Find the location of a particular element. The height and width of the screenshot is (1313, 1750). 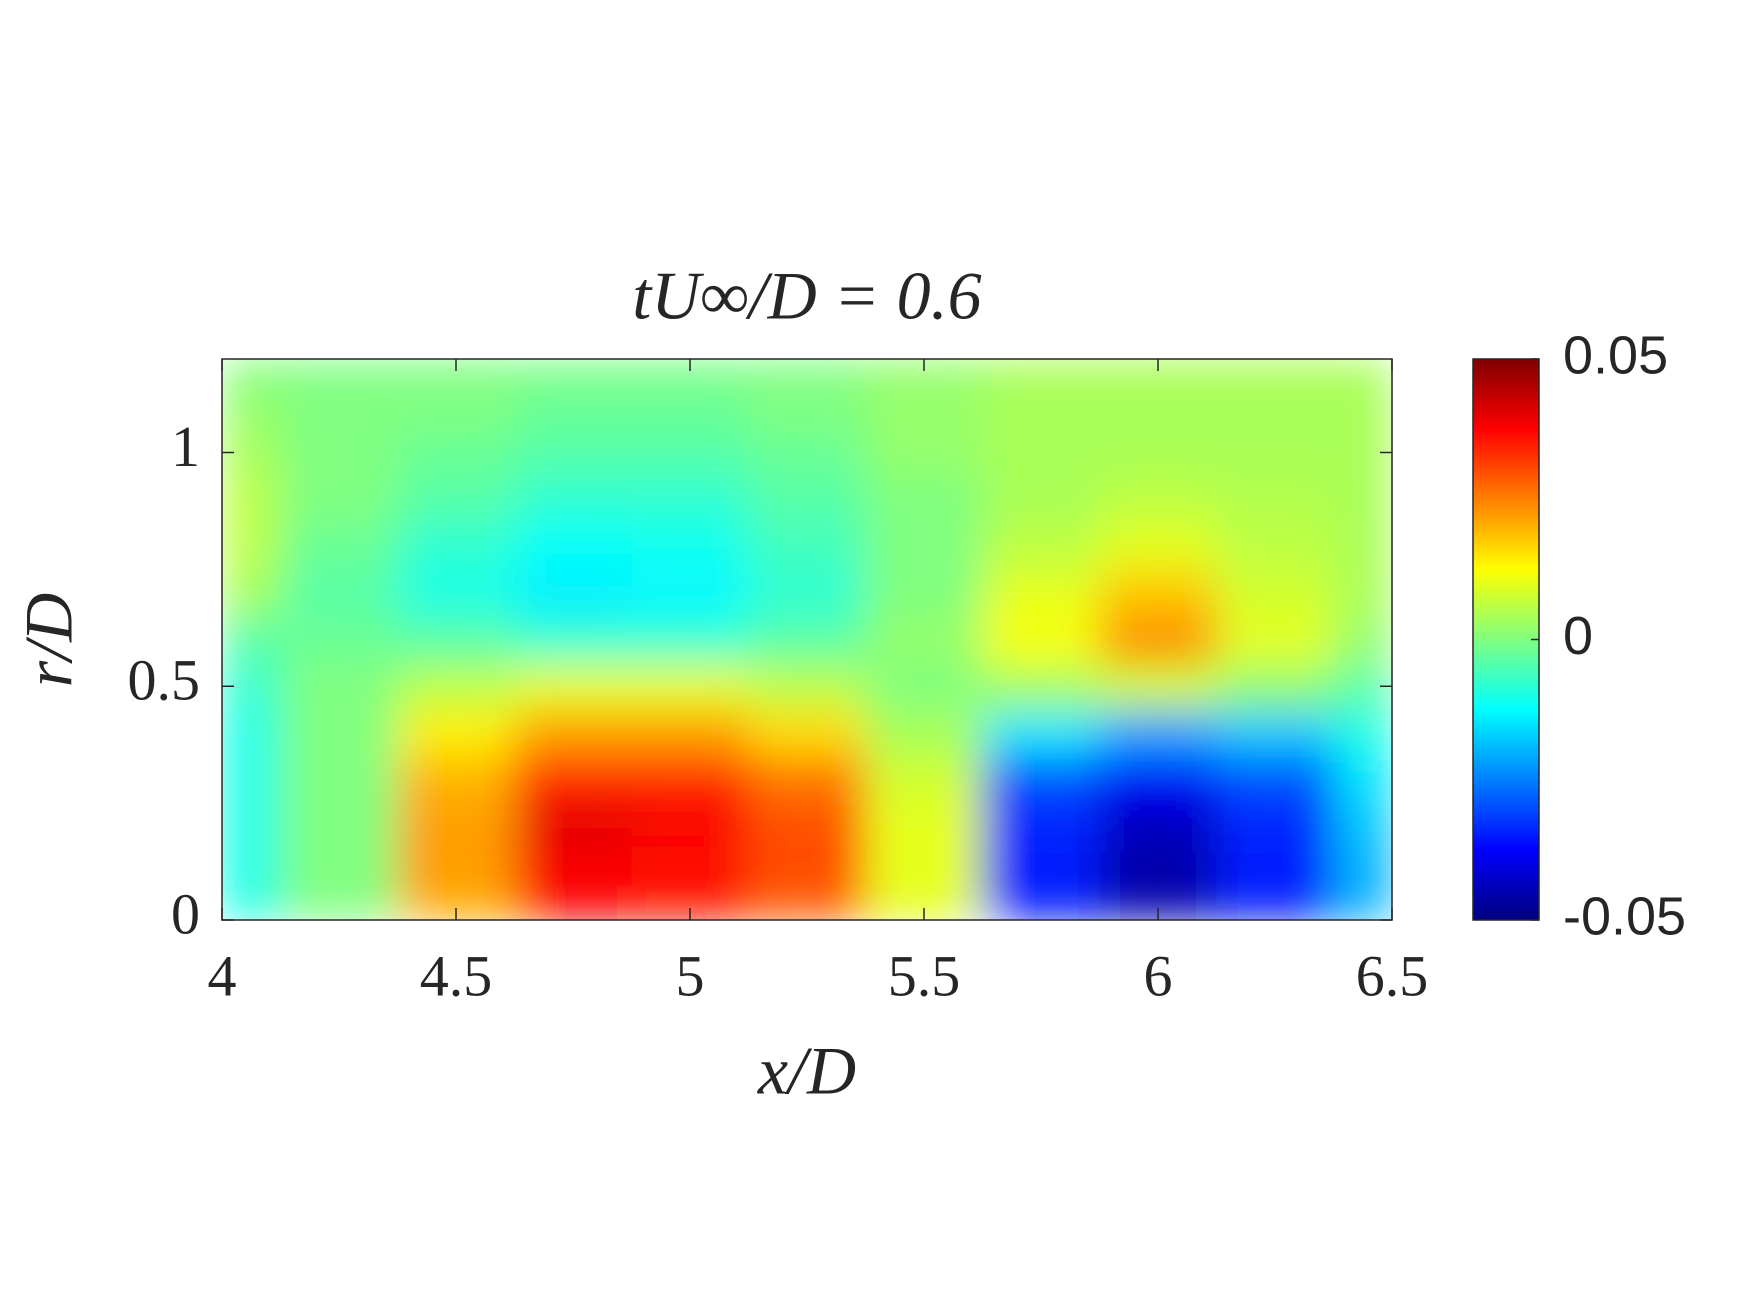

chart-title: tU∞/D = 0.6 is located at coordinates (806, 296).